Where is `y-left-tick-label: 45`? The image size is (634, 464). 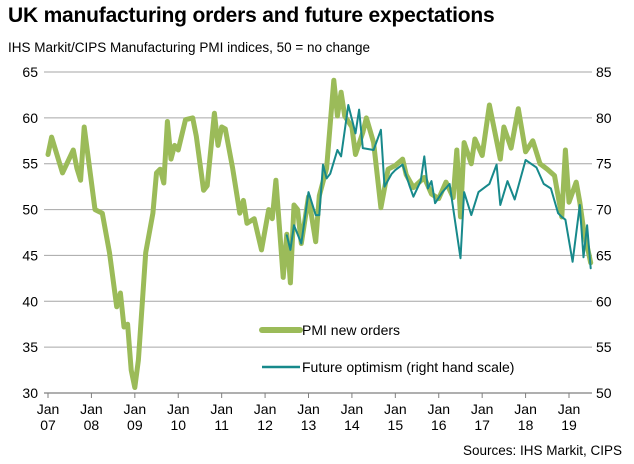
y-left-tick-label: 45 is located at coordinates (30, 255).